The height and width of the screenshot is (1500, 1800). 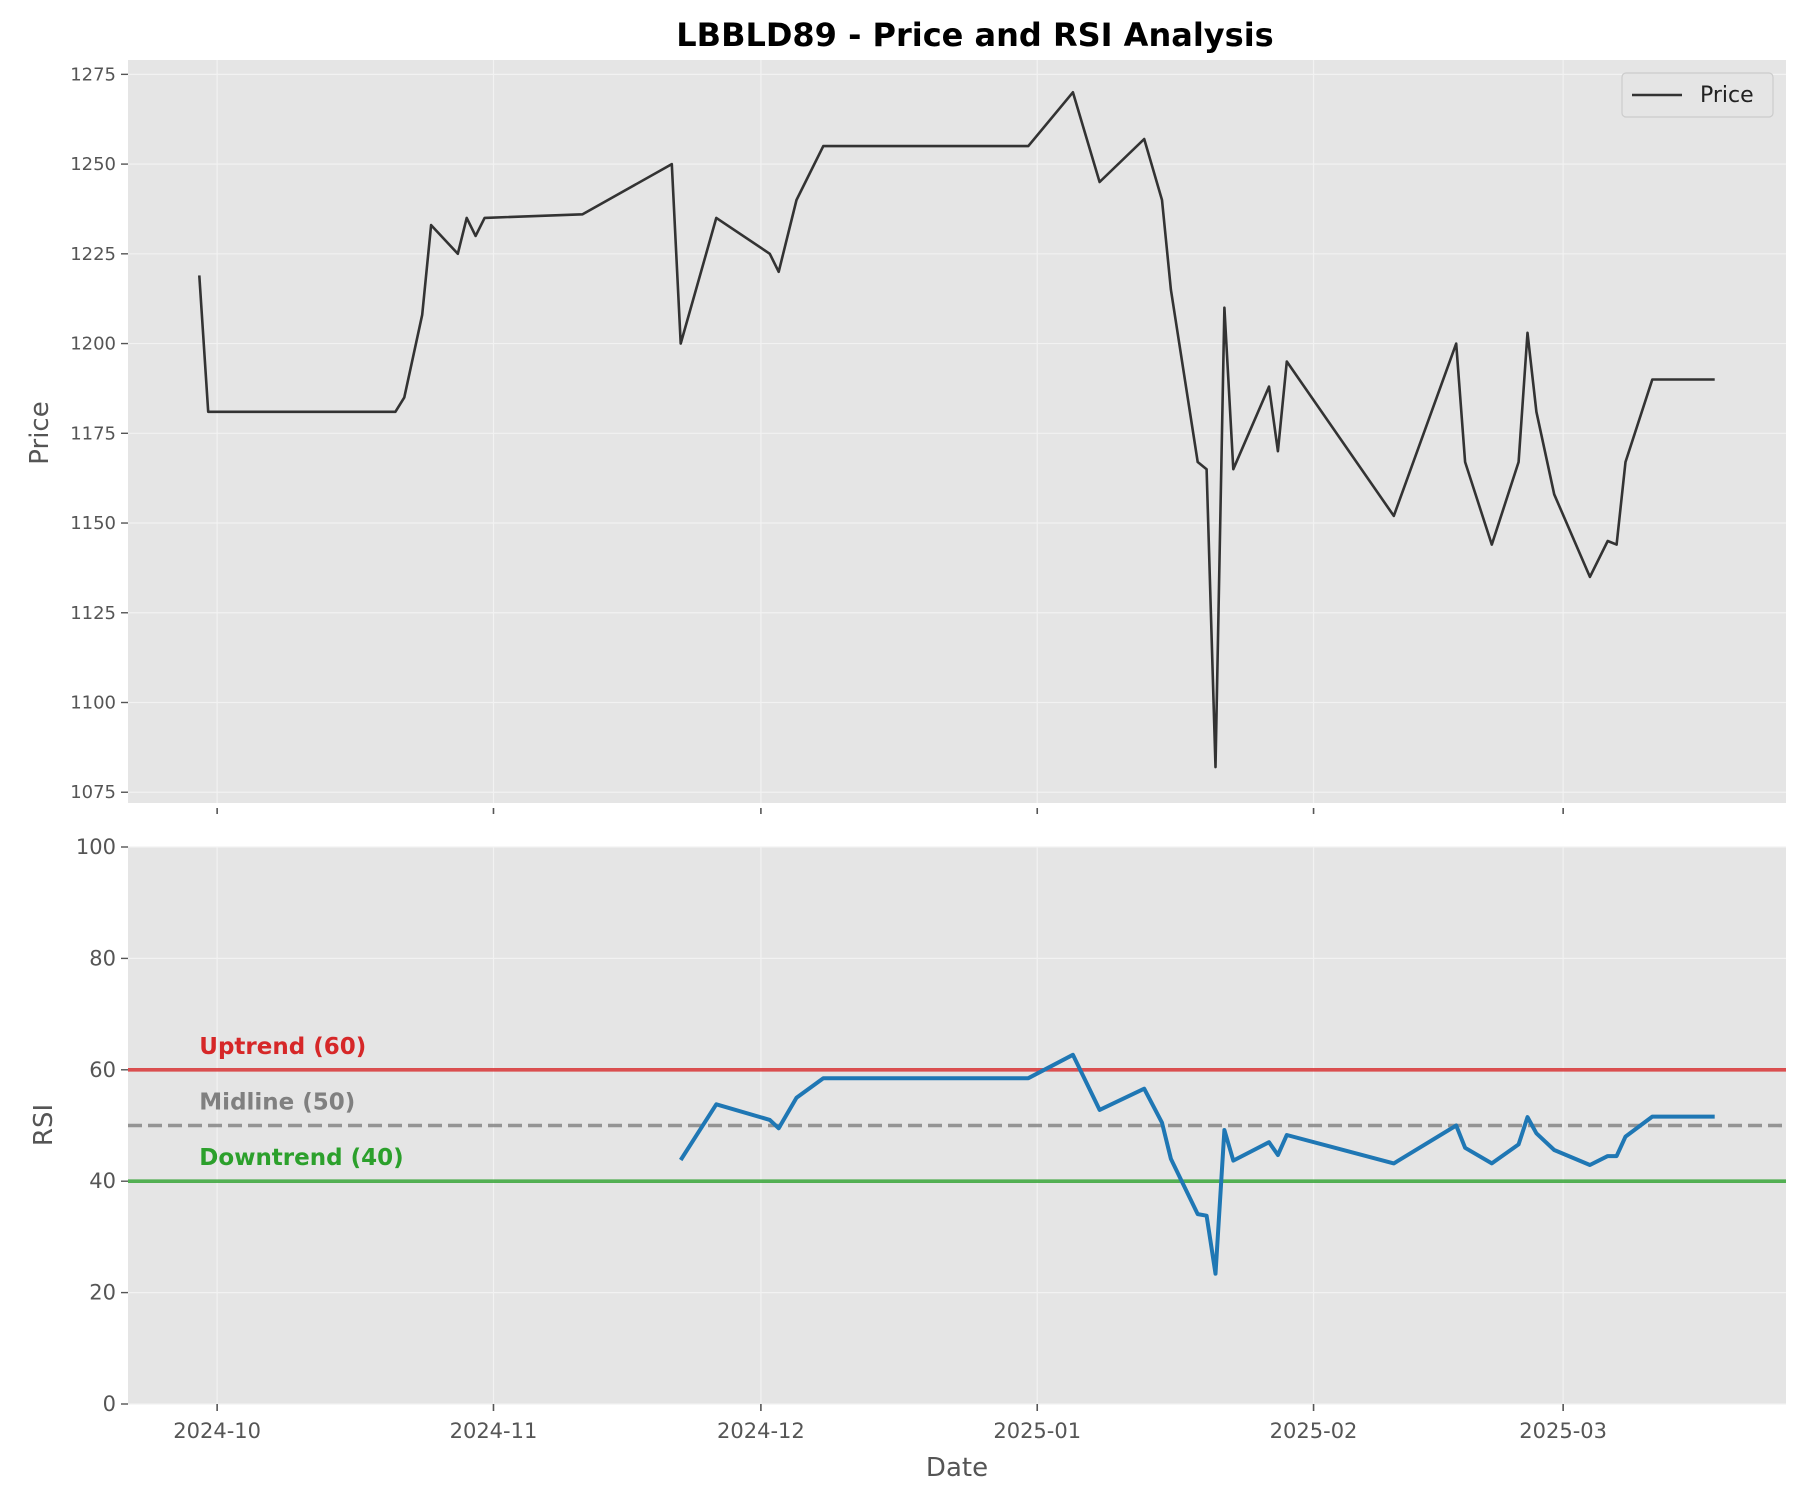 I want to click on x-axis-label: Date, so click(x=957, y=1468).